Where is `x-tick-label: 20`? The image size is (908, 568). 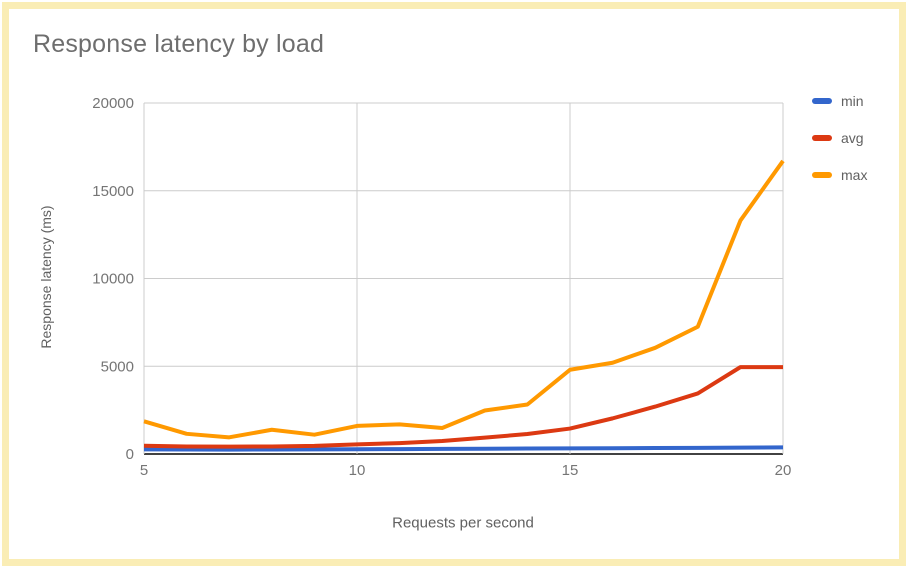
x-tick-label: 20 is located at coordinates (783, 470).